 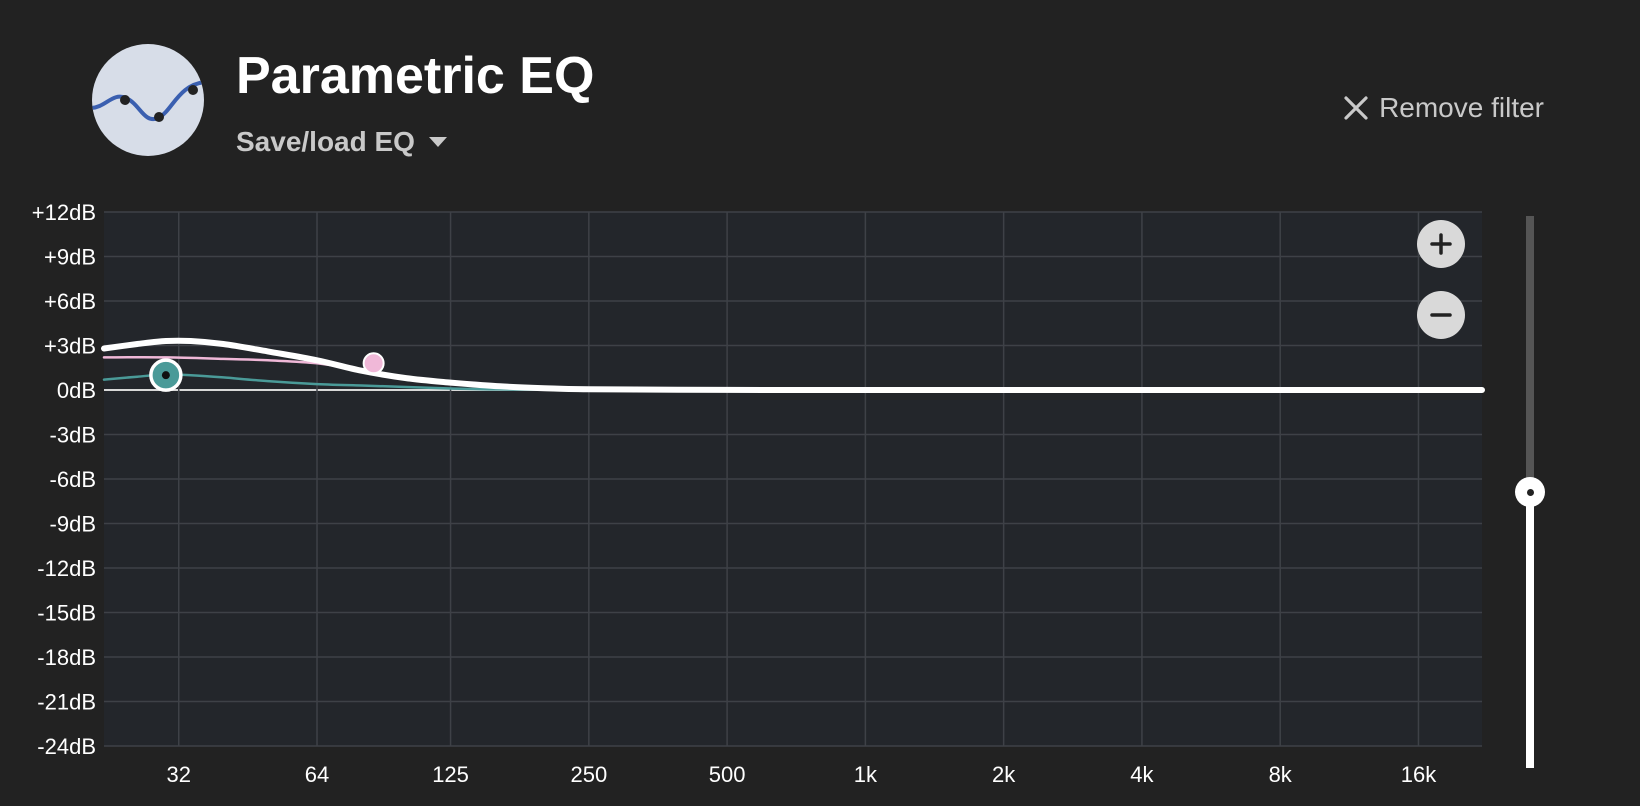 I want to click on y-tick-label: -18dB, so click(x=66, y=657).